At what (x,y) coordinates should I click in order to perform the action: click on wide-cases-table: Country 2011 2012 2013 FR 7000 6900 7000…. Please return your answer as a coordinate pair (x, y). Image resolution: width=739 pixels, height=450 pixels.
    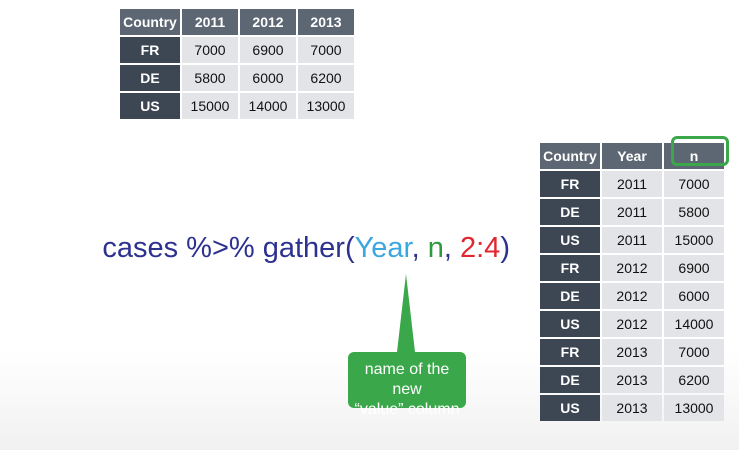
    Looking at the image, I should click on (237, 64).